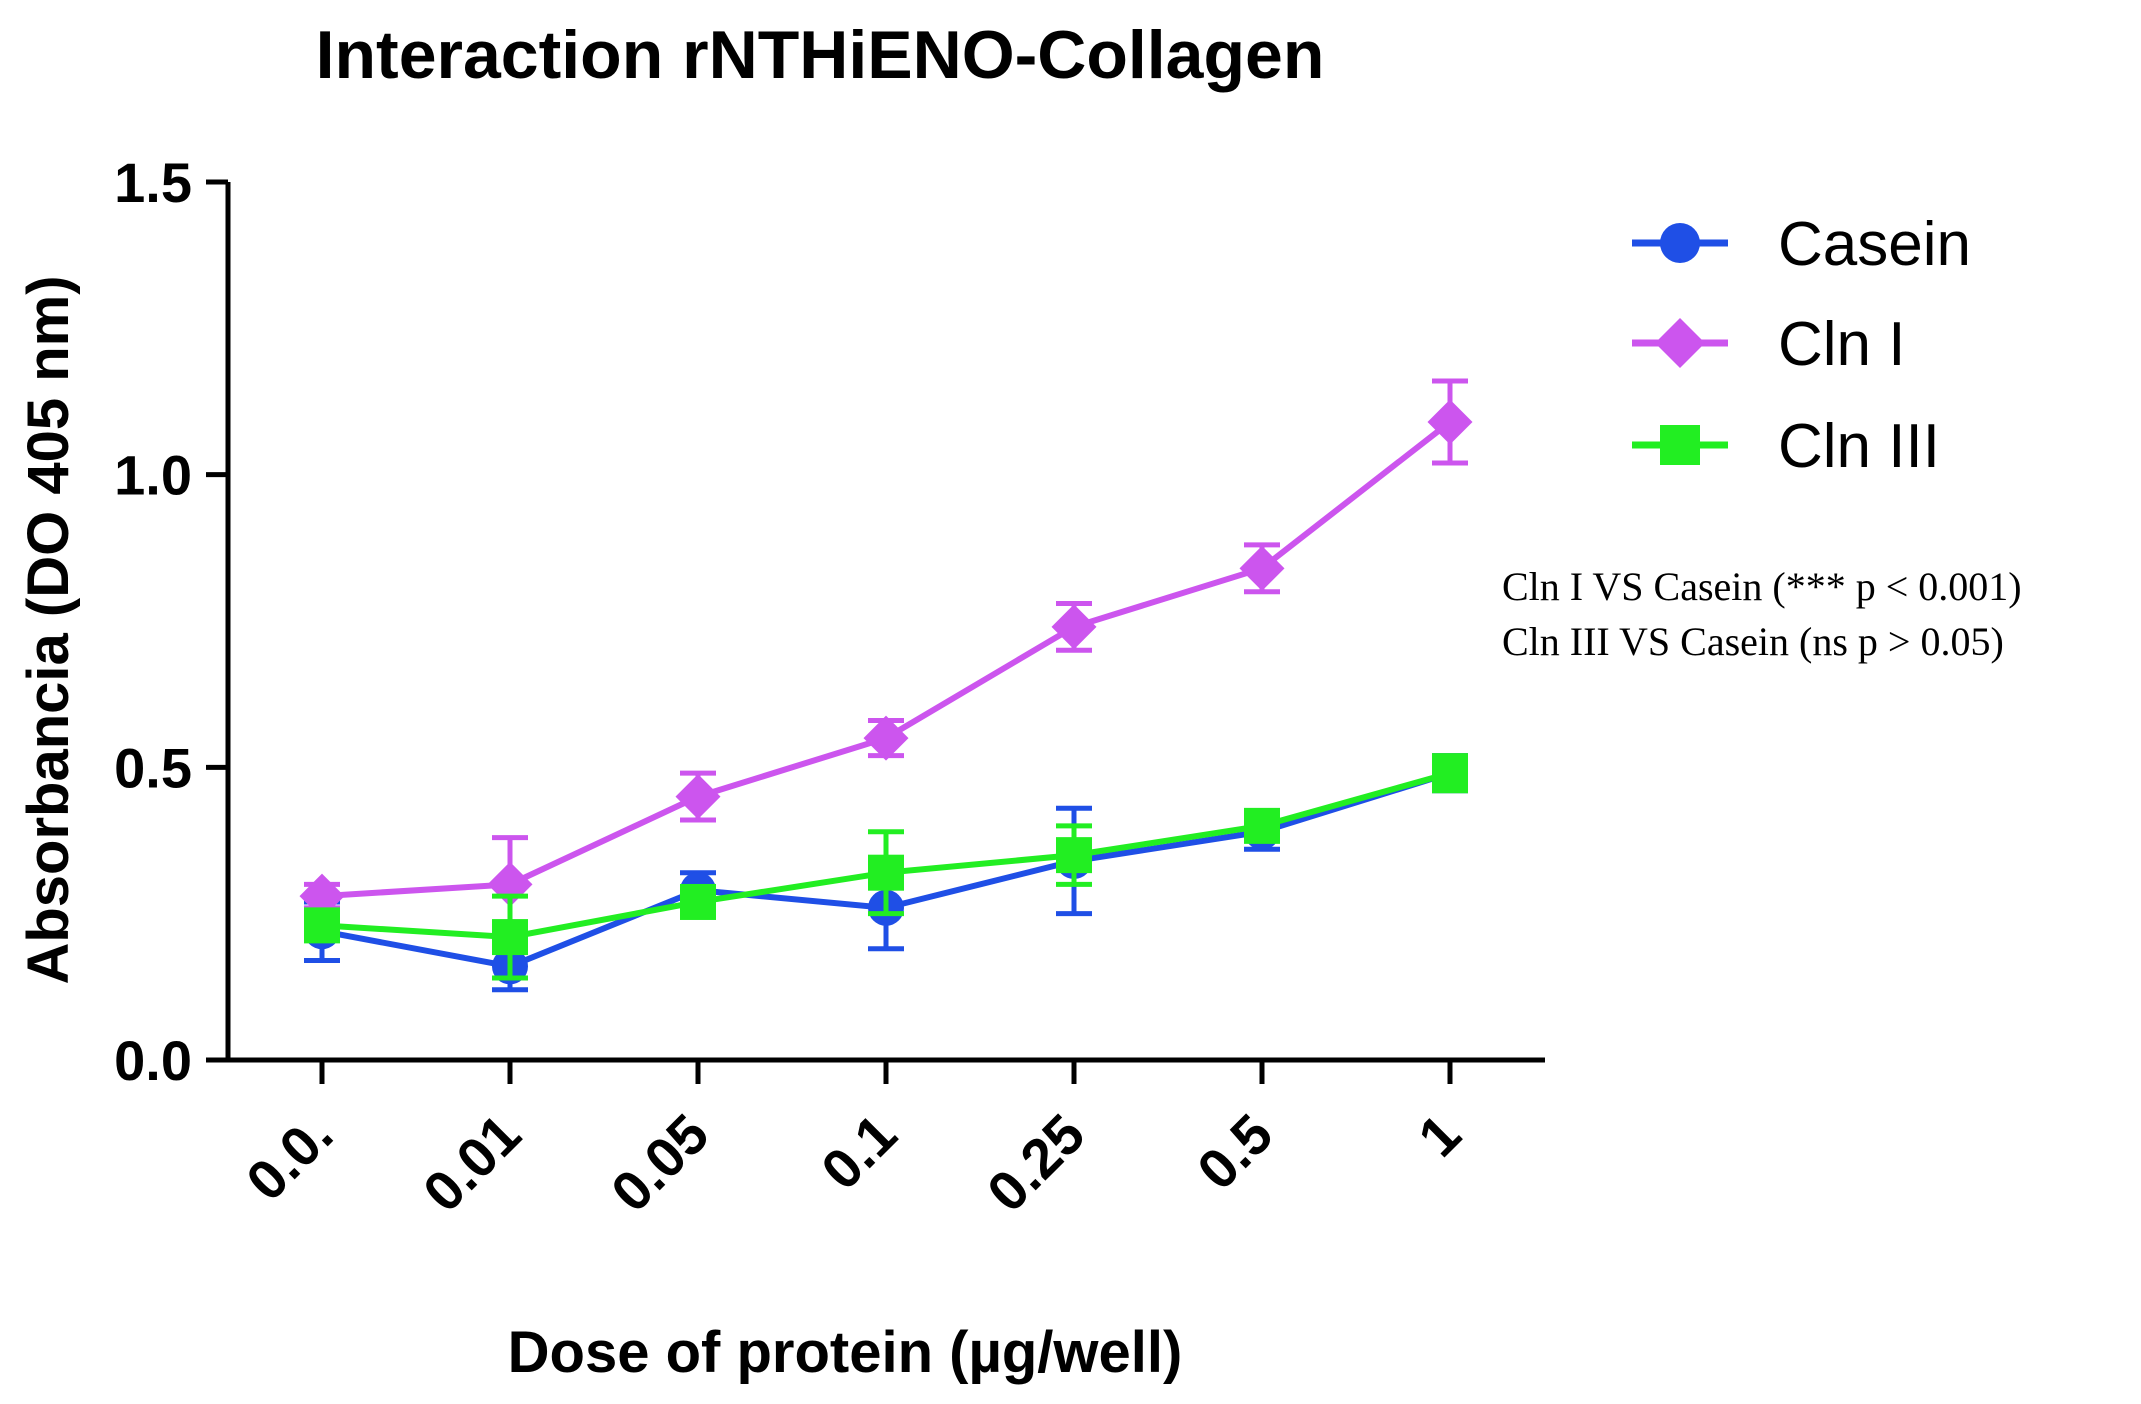 This screenshot has height=1404, width=2141. Describe the element at coordinates (48, 629) in the screenshot. I see `y-axis-label: Absorbancia (DO 405 nm)` at that location.